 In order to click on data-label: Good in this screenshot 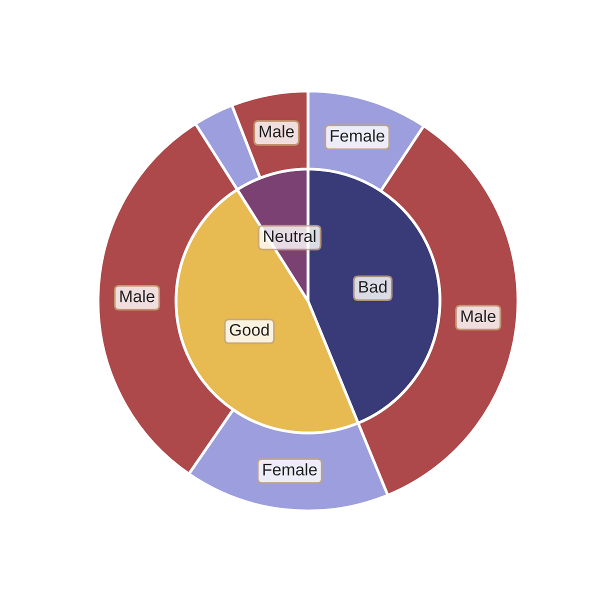, I will do `click(249, 330)`.